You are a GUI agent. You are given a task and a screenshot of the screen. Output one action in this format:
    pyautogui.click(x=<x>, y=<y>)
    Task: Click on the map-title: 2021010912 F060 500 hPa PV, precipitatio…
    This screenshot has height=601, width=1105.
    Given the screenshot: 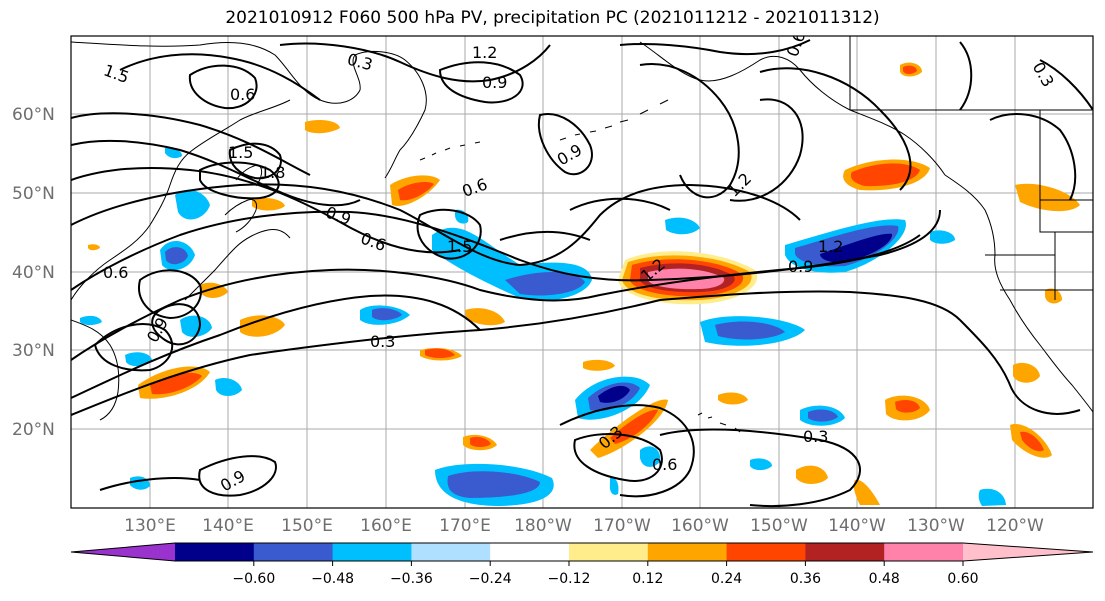 What is the action you would take?
    pyautogui.click(x=552, y=18)
    